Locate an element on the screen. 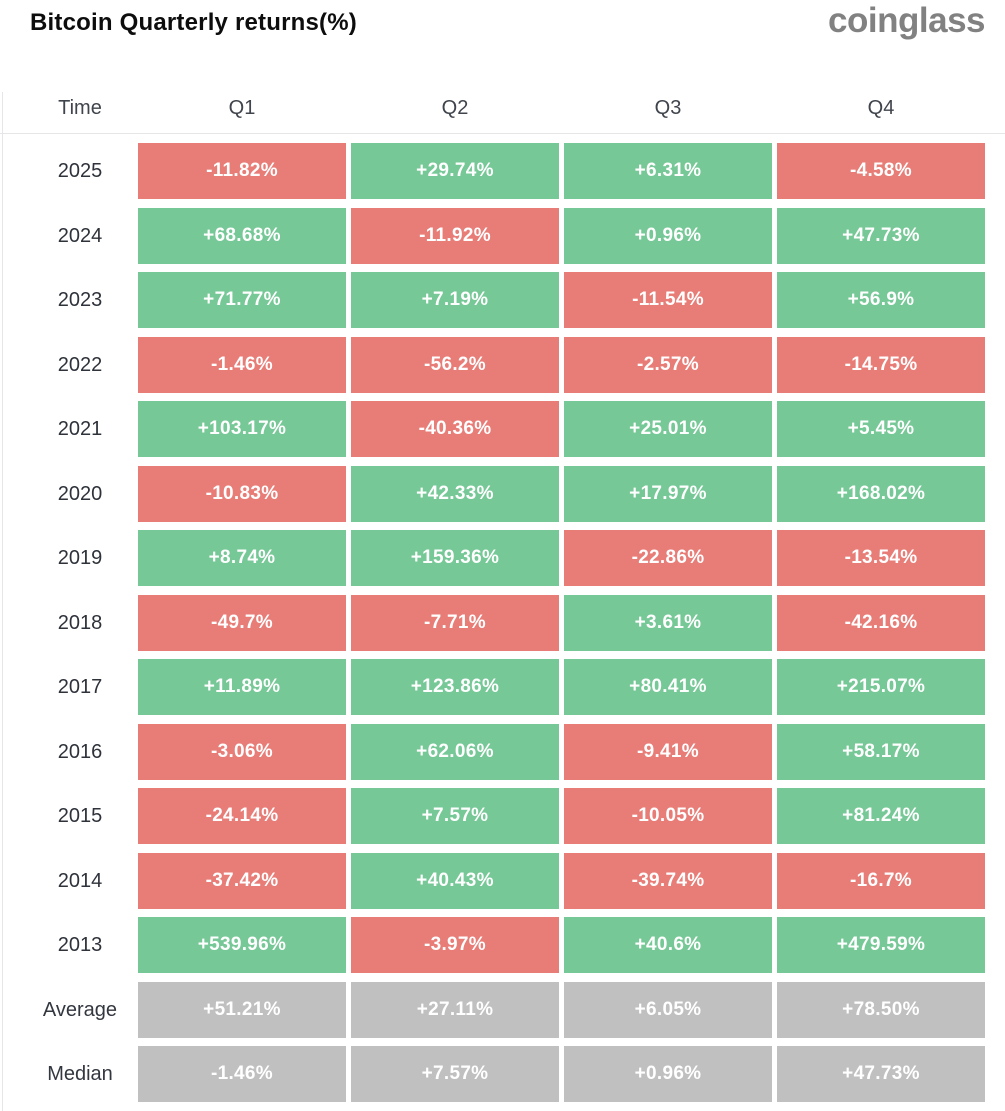 Image resolution: width=1005 pixels, height=1111 pixels. value-cell: +3.61% is located at coordinates (668, 622).